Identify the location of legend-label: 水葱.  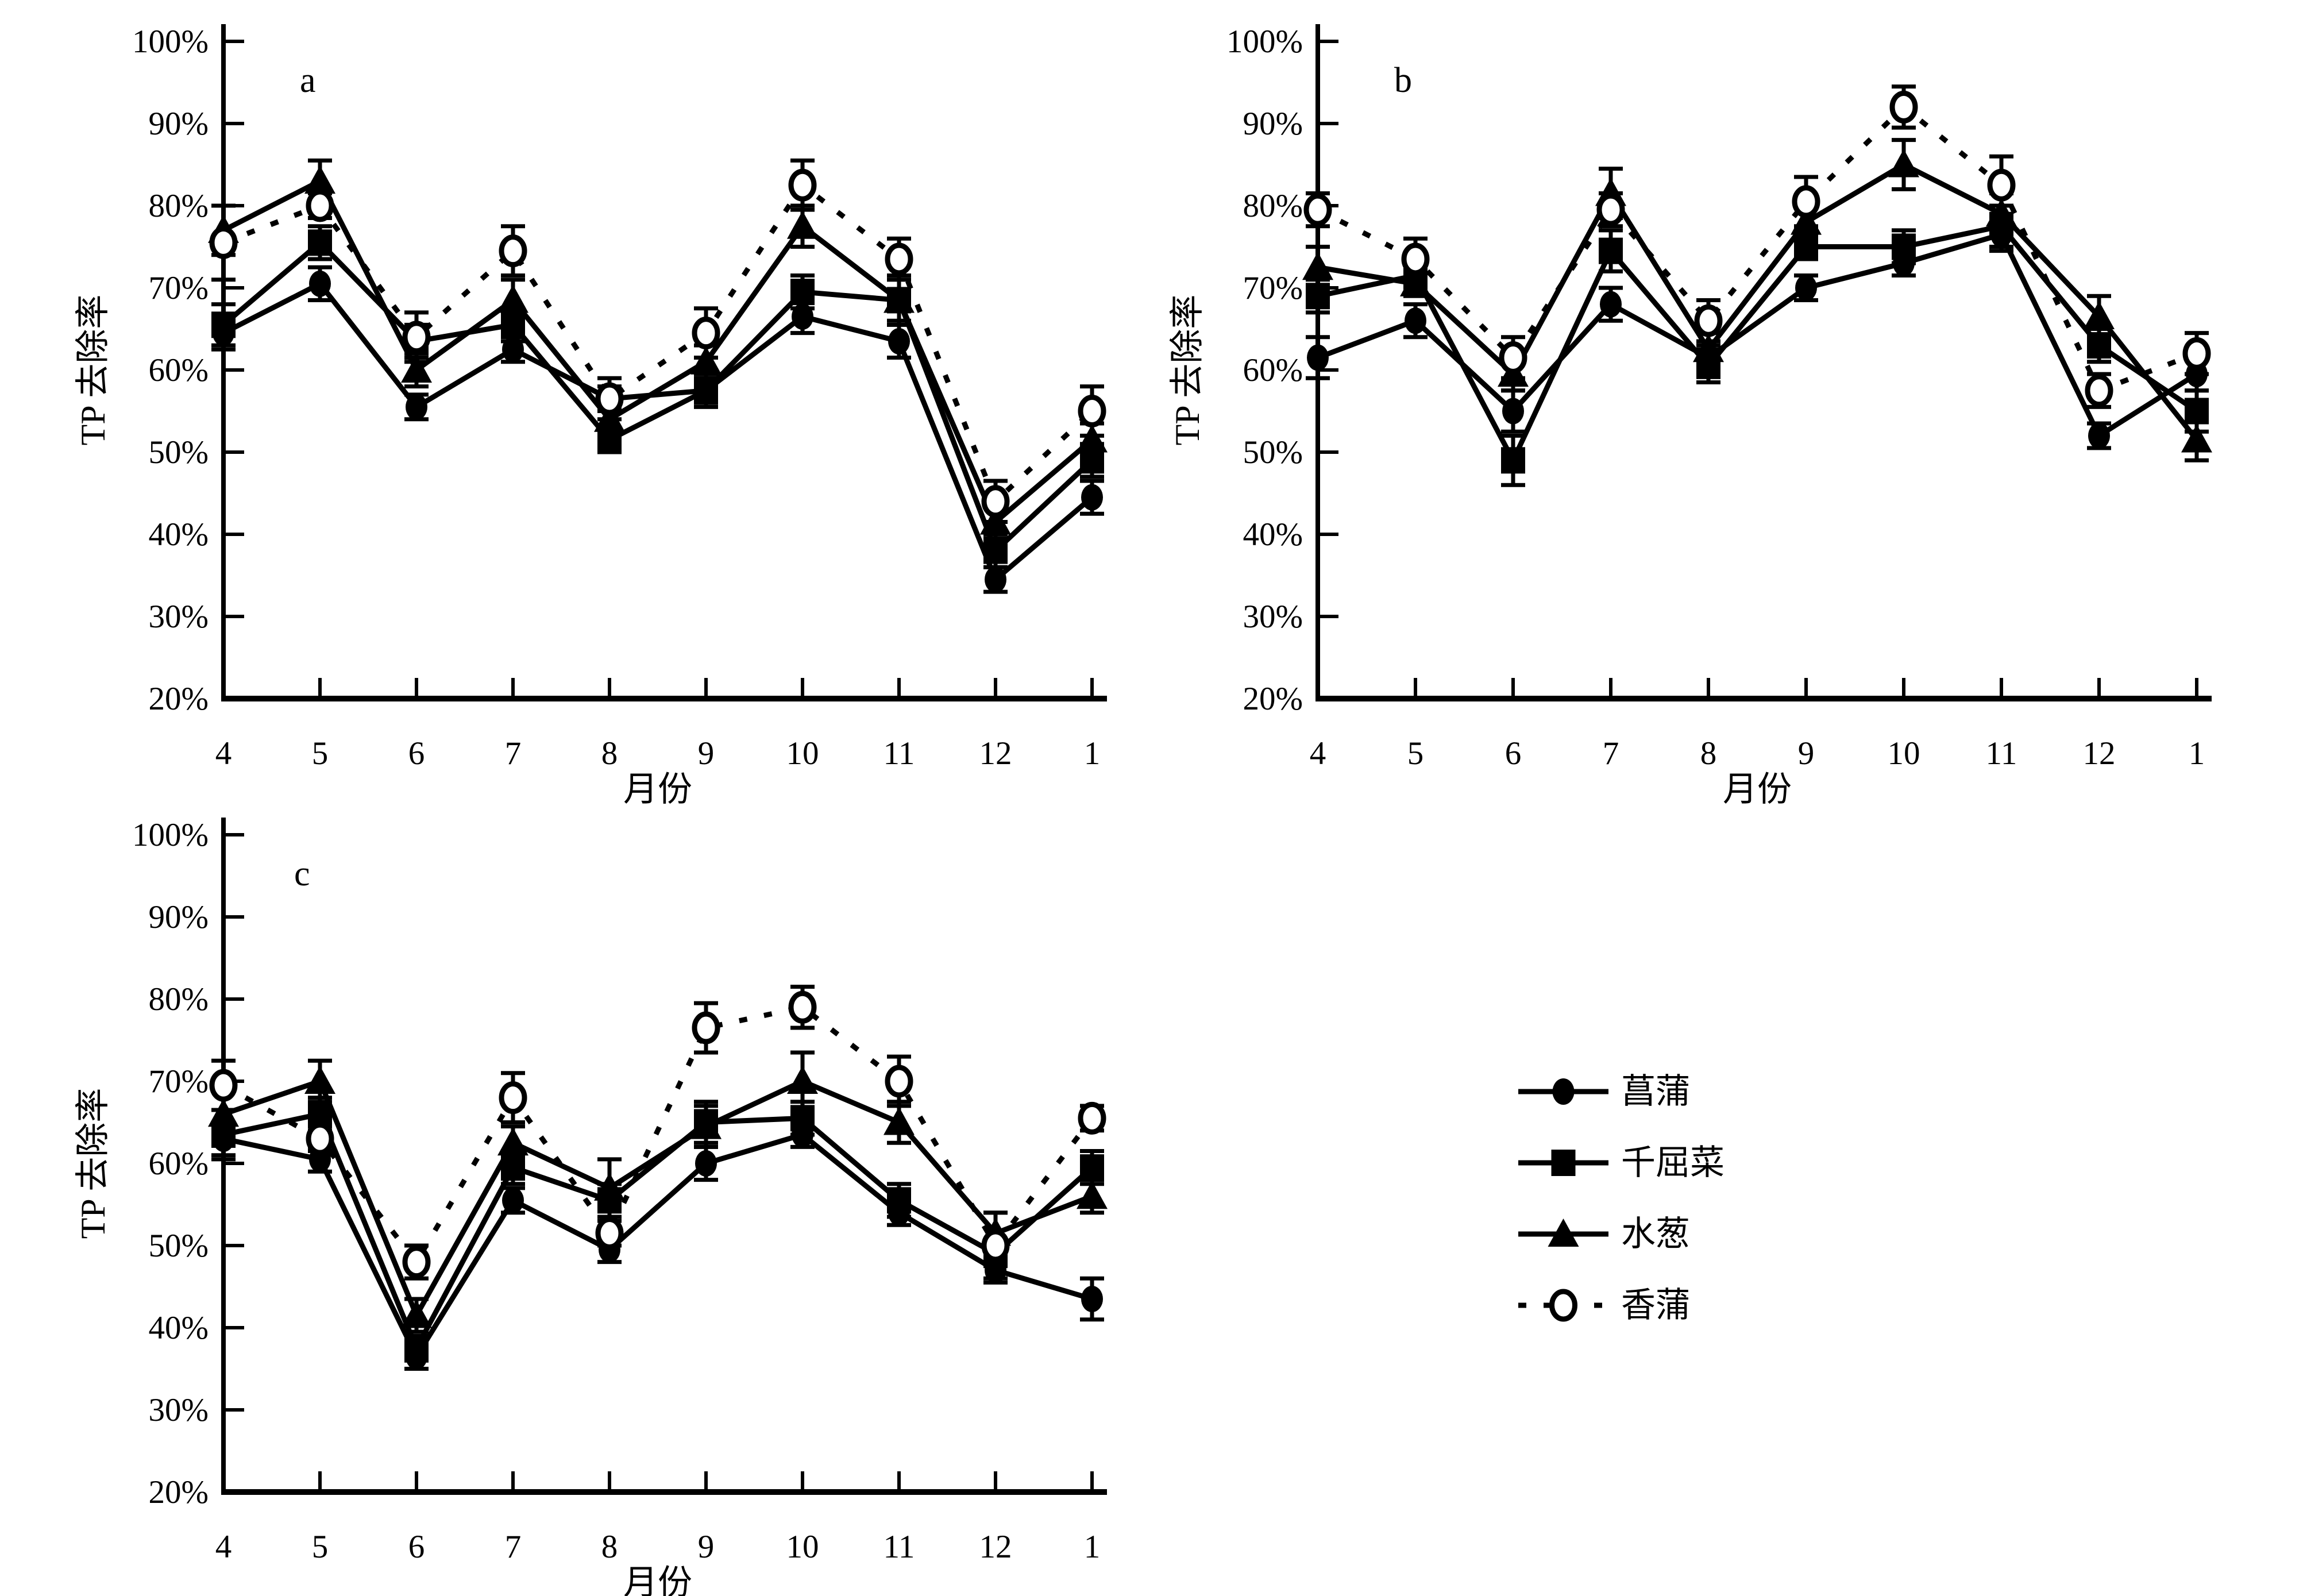
(1655, 1234).